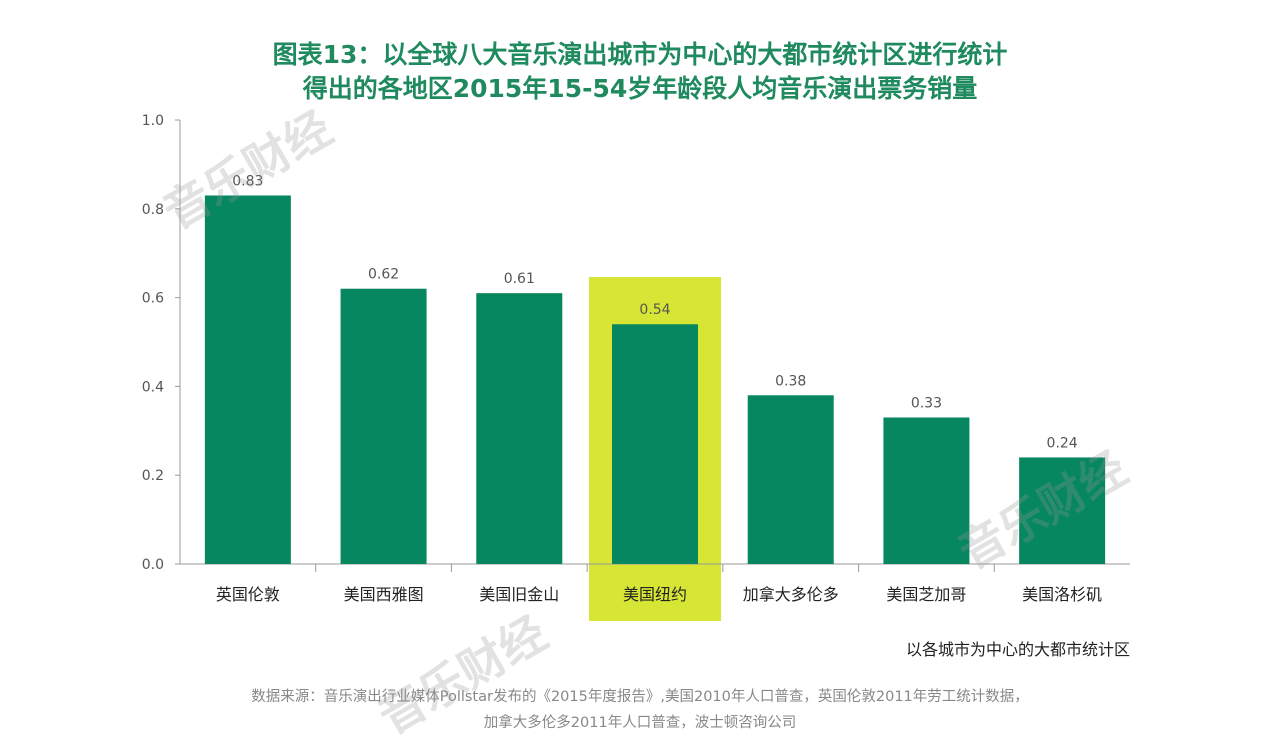  Describe the element at coordinates (640, 723) in the screenshot. I see `data-source-line2: 加拿大多伦多2011年人口普查，波士顿咨询公司` at that location.